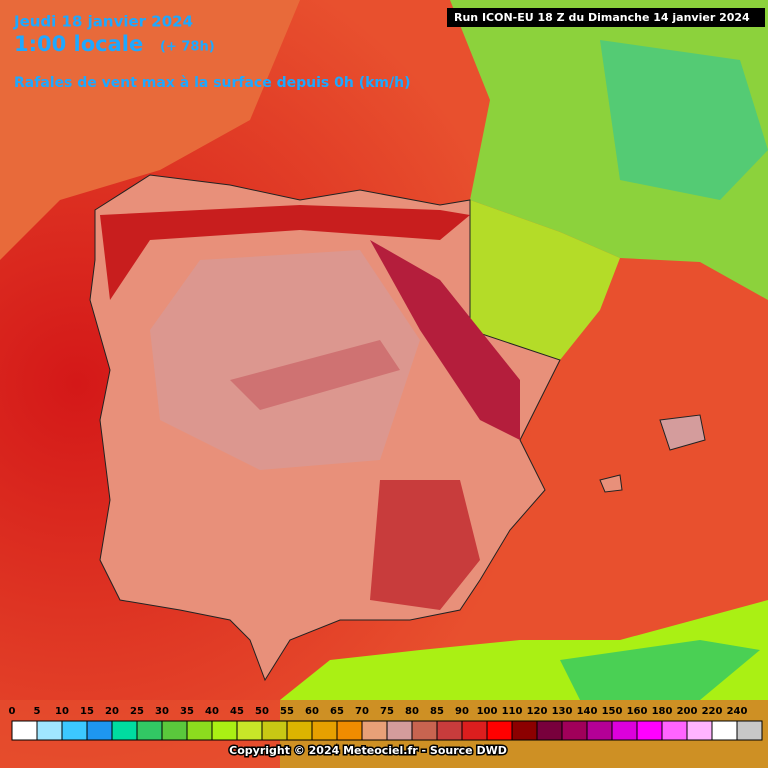 The image size is (768, 768). What do you see at coordinates (12, 711) in the screenshot?
I see `legend-tick-label: 0` at bounding box center [12, 711].